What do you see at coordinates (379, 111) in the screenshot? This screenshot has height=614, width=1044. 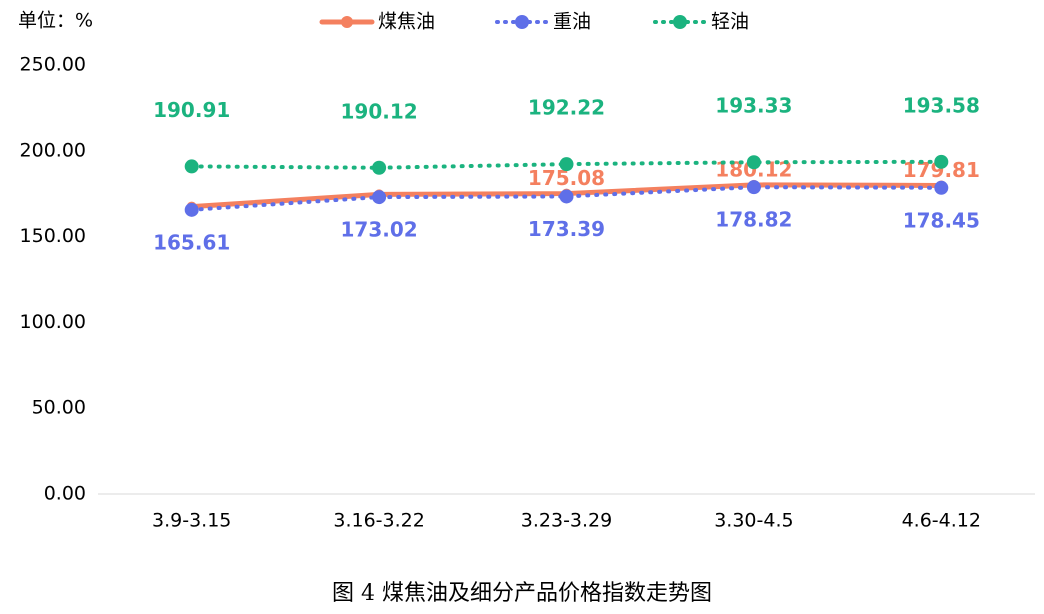 I see `data-label: 190.12` at bounding box center [379, 111].